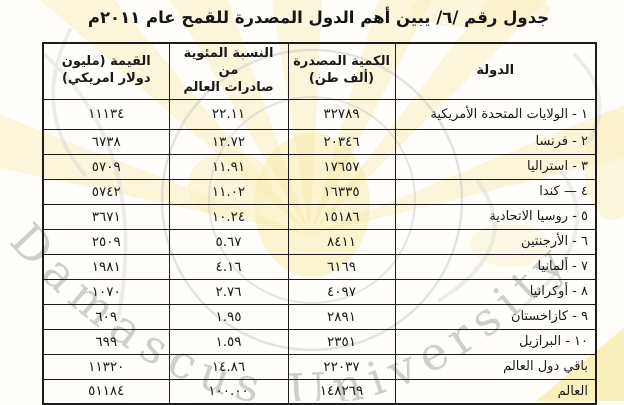 The image size is (624, 405). I want to click on table-row: ٣ - استراليا ١٧٦٥٧ ١١.٩١ ٥٧٠٩, so click(319, 166).